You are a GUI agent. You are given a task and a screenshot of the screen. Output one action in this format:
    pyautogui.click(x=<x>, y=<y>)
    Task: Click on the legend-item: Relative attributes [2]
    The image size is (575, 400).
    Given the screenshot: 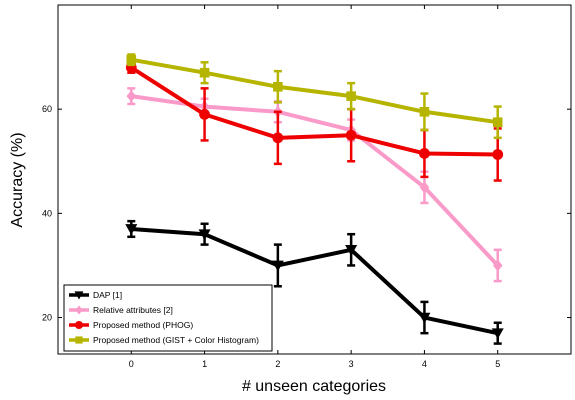 What is the action you would take?
    pyautogui.click(x=121, y=310)
    